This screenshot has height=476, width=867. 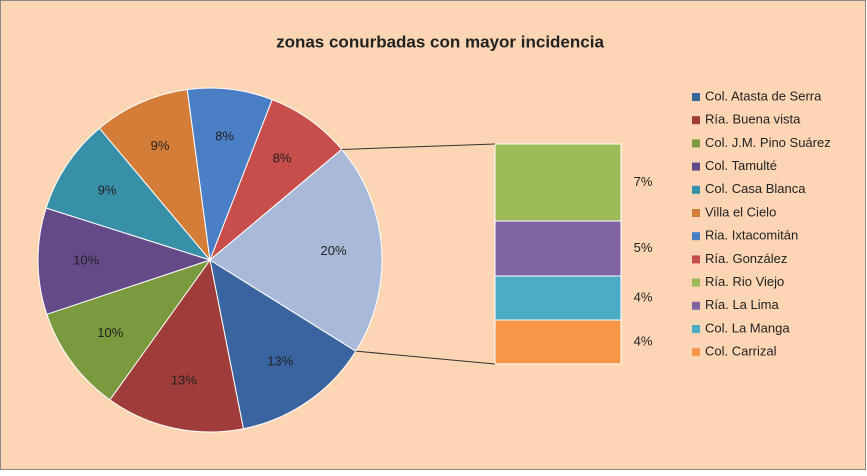 I want to click on legend-label: Ria. Ixtacomitán, so click(x=751, y=235).